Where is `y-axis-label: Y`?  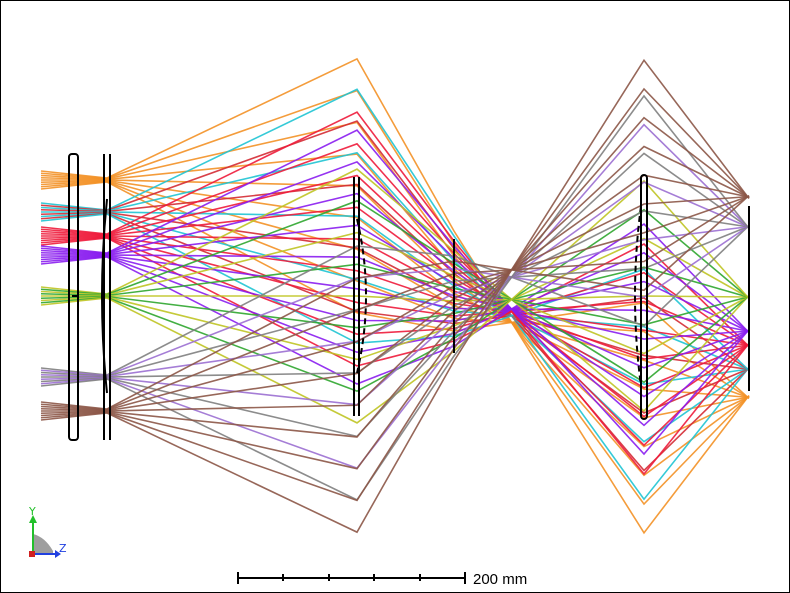 y-axis-label: Y is located at coordinates (32, 511).